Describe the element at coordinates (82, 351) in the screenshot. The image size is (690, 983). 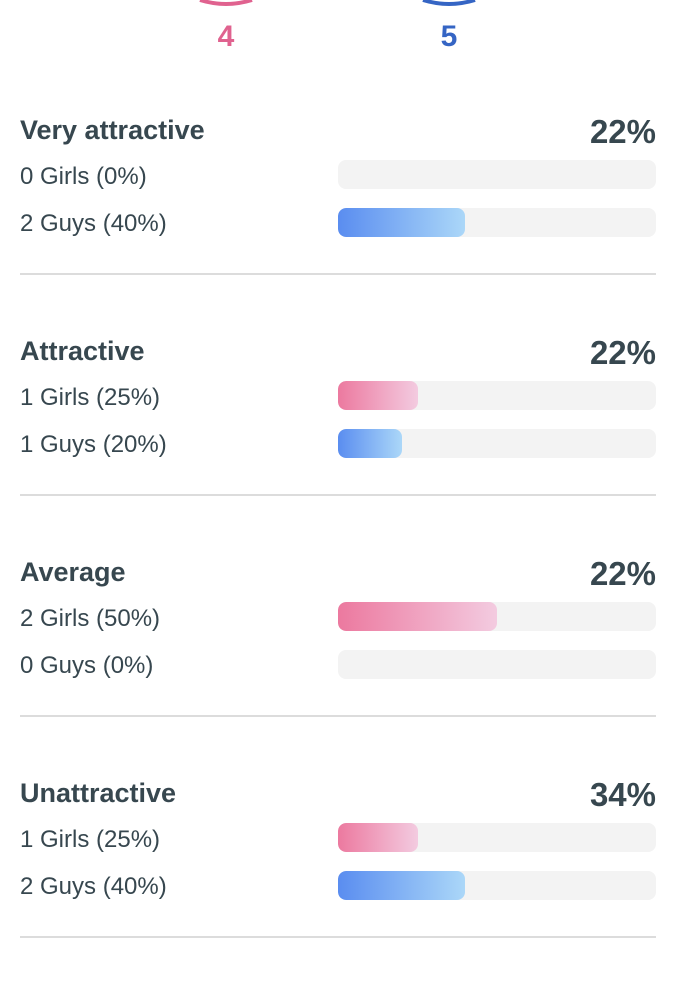
I see `option-title: Attractive` at that location.